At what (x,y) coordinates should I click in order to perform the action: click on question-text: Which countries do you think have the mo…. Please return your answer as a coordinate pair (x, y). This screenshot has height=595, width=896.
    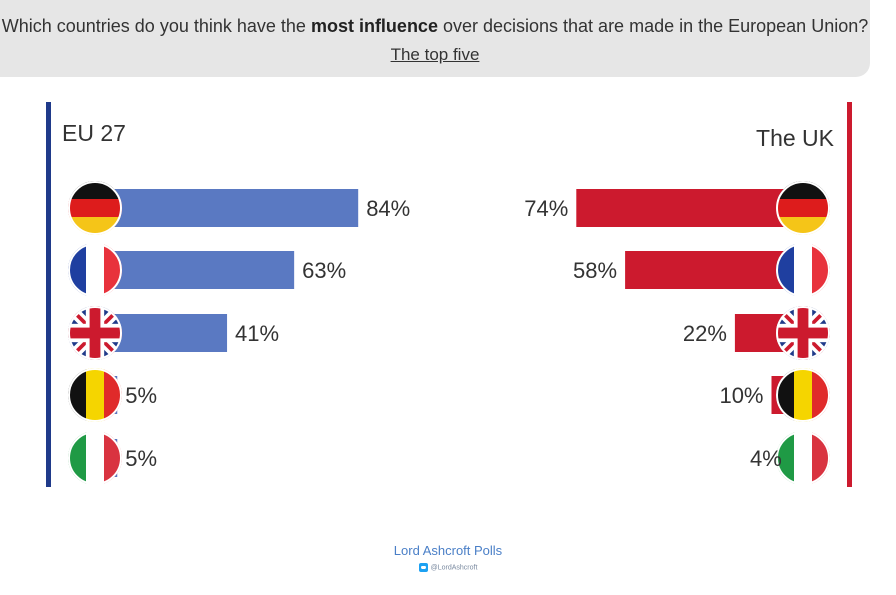
    Looking at the image, I should click on (435, 26).